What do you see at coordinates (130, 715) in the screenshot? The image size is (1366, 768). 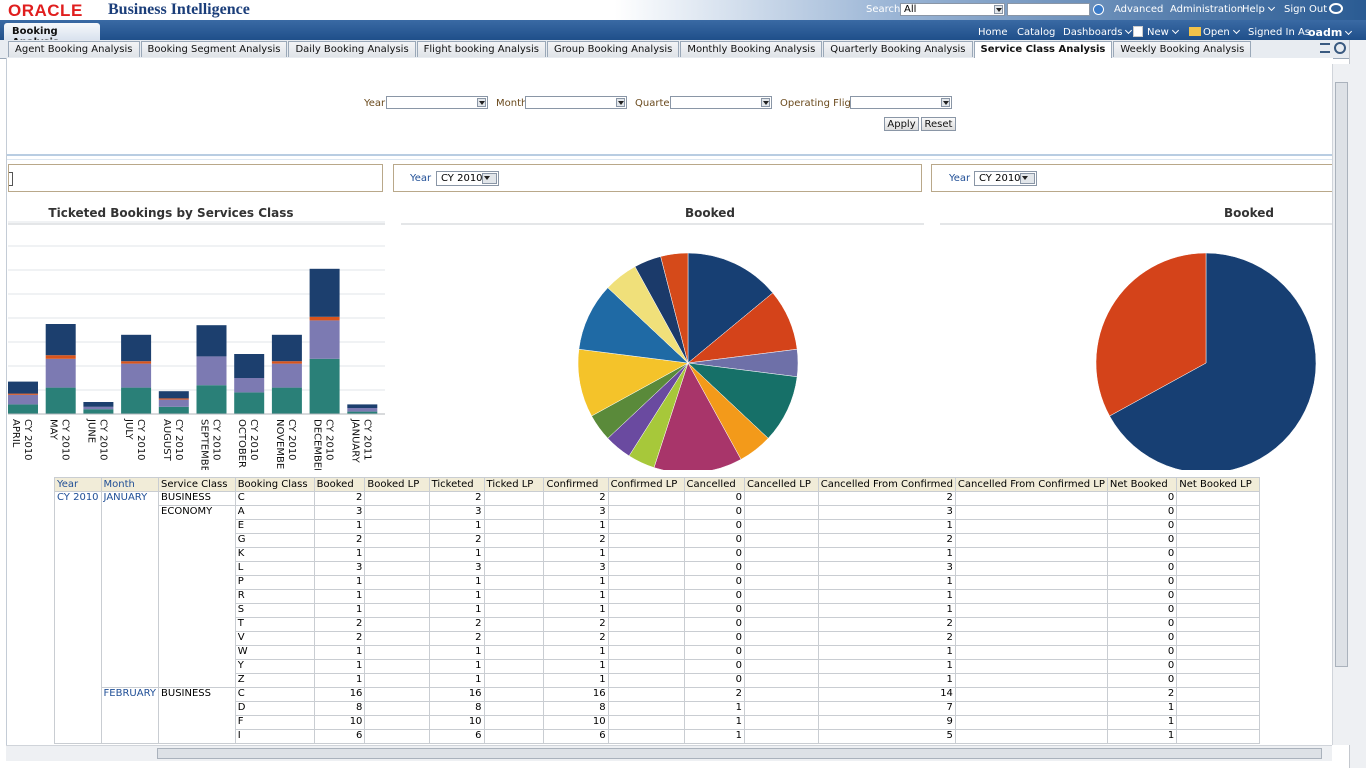 I see `month-cell: FEBRUARY` at bounding box center [130, 715].